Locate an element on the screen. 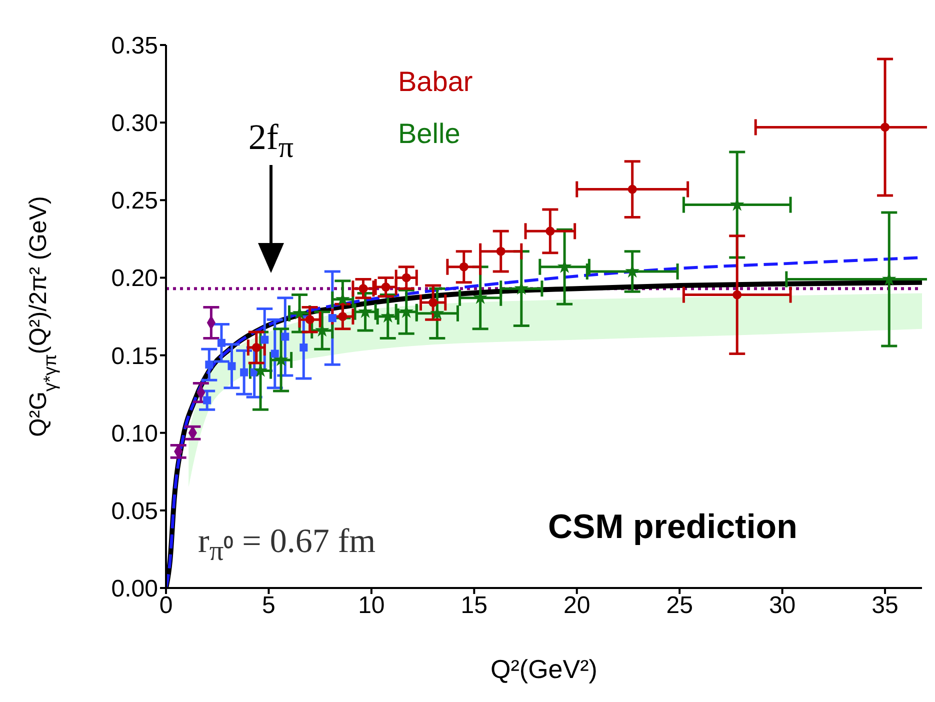  x-tick-label: 25 is located at coordinates (679, 606).